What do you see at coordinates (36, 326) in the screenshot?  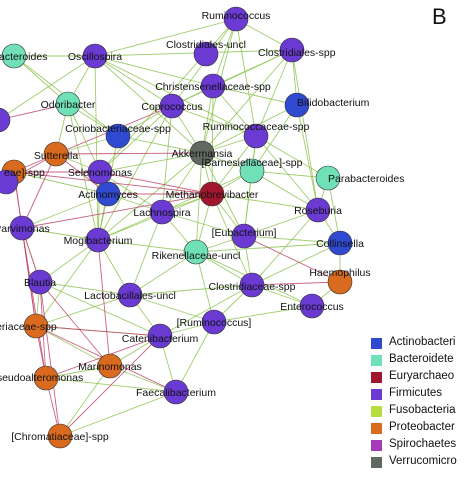 I see `node-isseriaceae-spp` at bounding box center [36, 326].